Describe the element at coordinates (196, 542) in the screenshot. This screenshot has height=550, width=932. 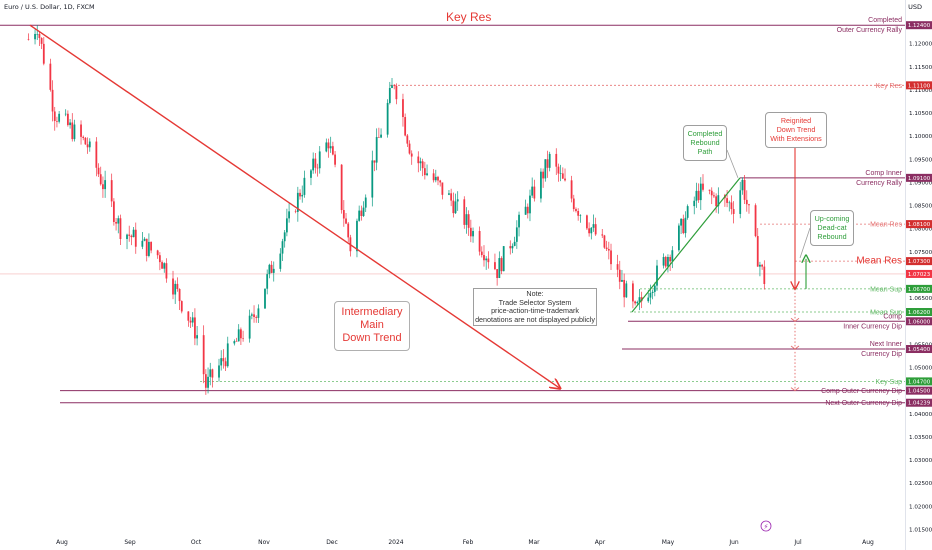
I see `x-tick-label: Oct` at that location.